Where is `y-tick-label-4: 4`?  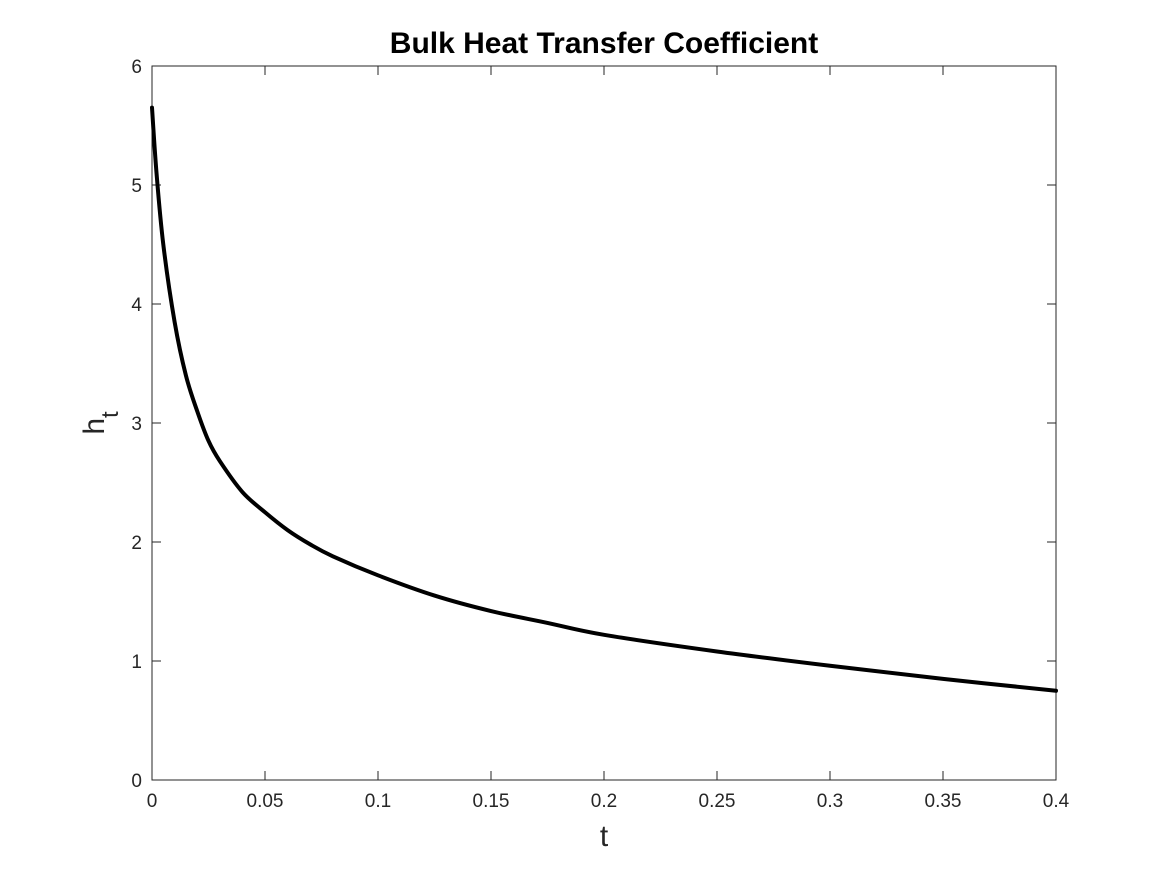 y-tick-label-4: 4 is located at coordinates (136, 305).